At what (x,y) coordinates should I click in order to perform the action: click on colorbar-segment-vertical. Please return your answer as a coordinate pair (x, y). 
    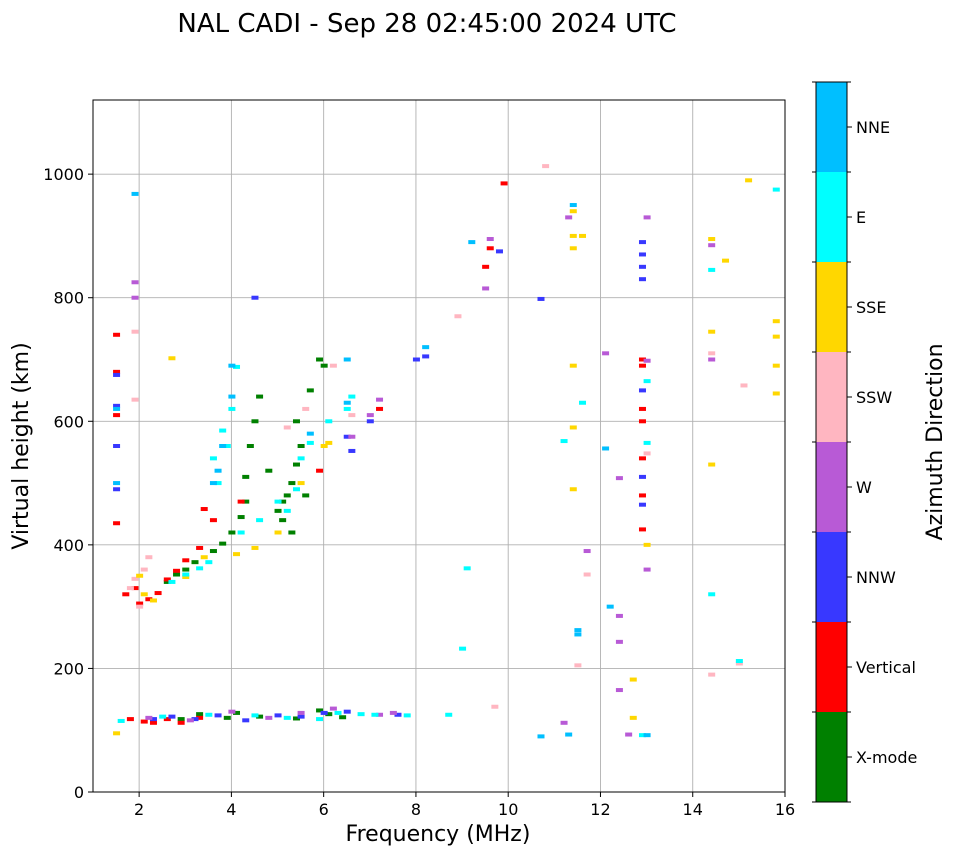
    Looking at the image, I should click on (831, 667).